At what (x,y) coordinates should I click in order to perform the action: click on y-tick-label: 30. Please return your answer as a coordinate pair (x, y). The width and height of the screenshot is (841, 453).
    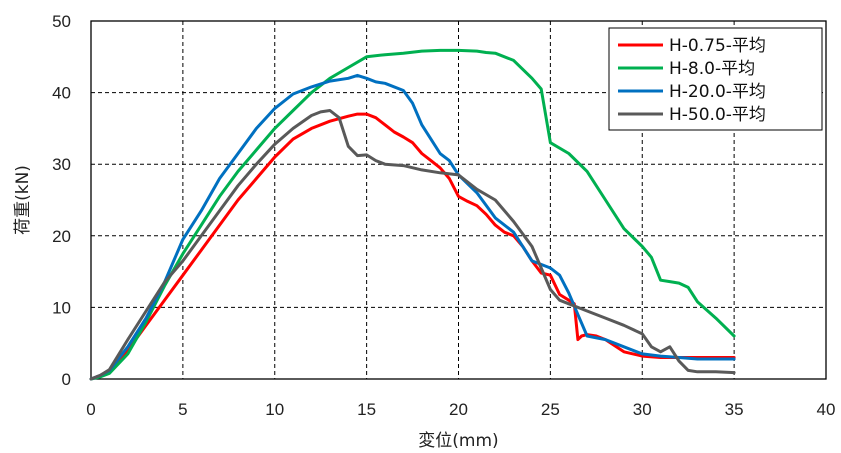
    Looking at the image, I should click on (61, 164).